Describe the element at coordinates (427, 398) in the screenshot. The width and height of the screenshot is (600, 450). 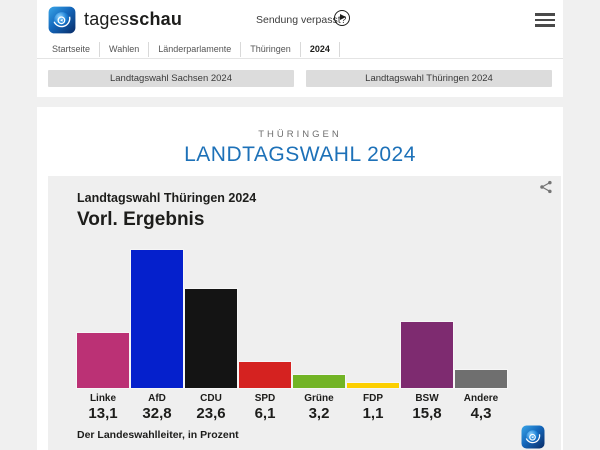
I see `party-label: BSW` at that location.